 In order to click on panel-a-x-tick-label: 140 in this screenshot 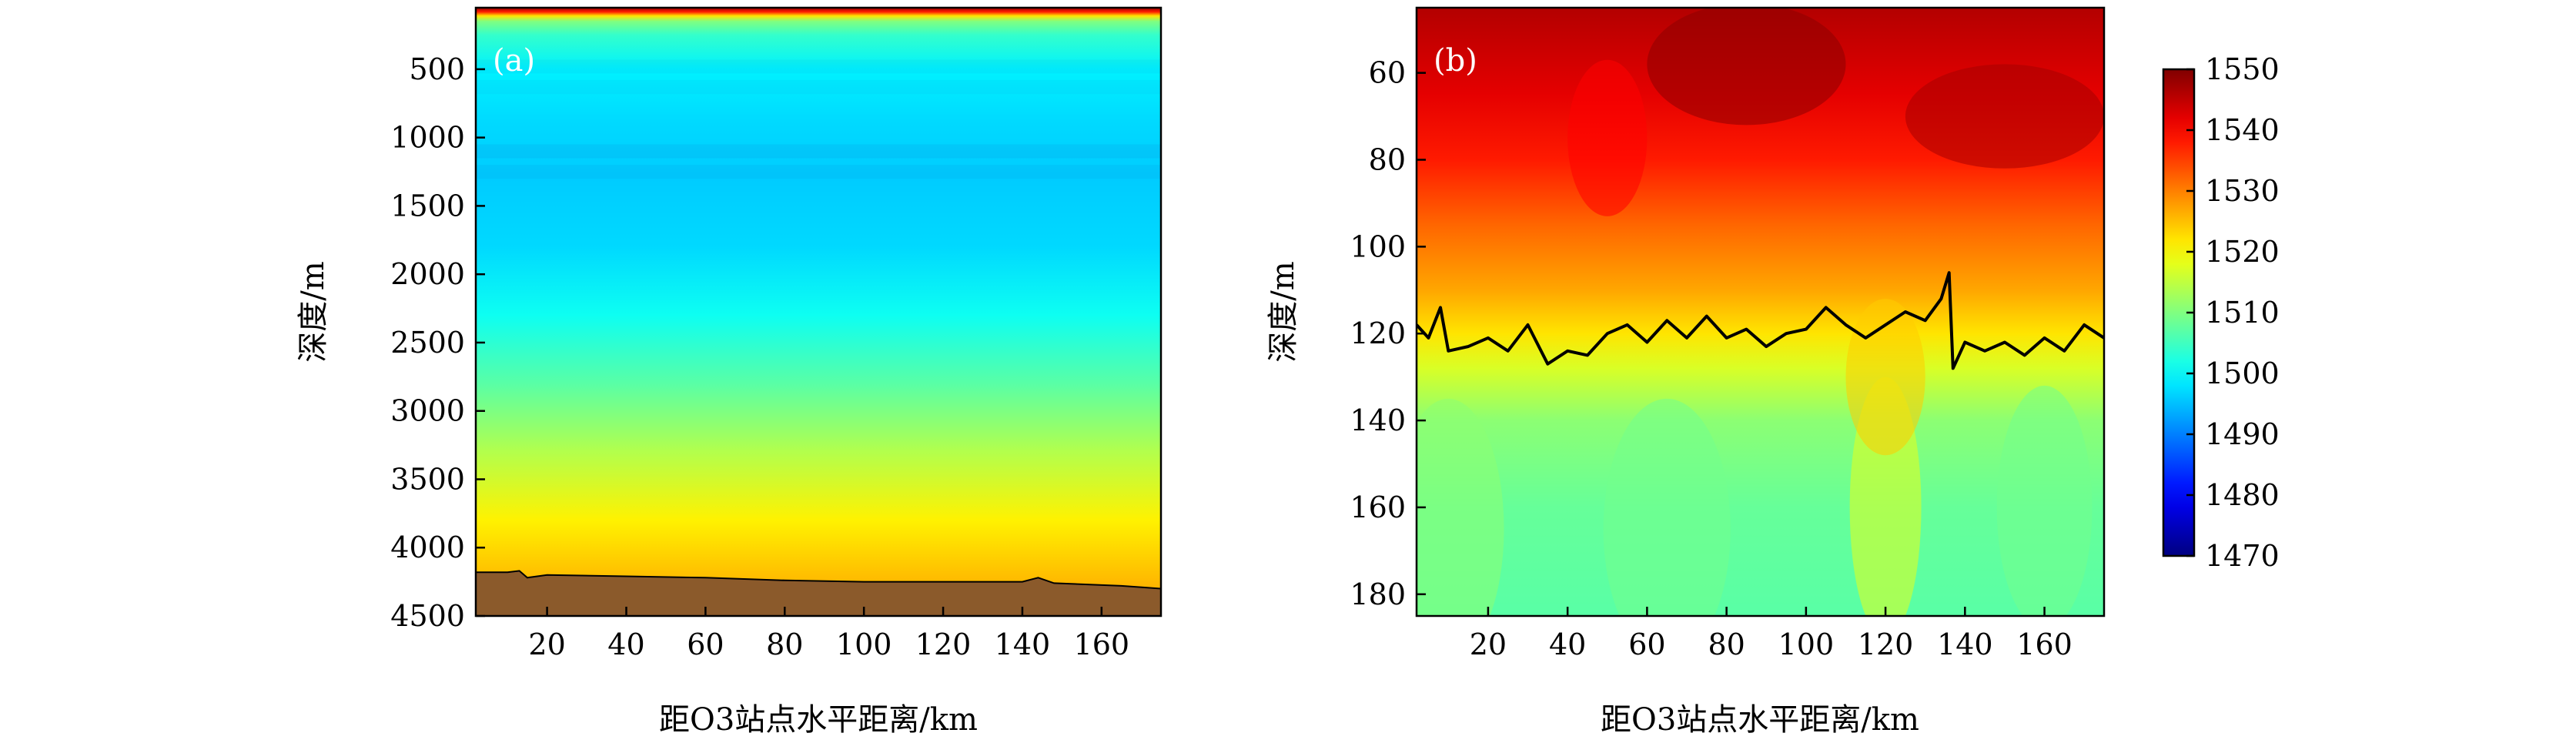, I will do `click(1023, 644)`.